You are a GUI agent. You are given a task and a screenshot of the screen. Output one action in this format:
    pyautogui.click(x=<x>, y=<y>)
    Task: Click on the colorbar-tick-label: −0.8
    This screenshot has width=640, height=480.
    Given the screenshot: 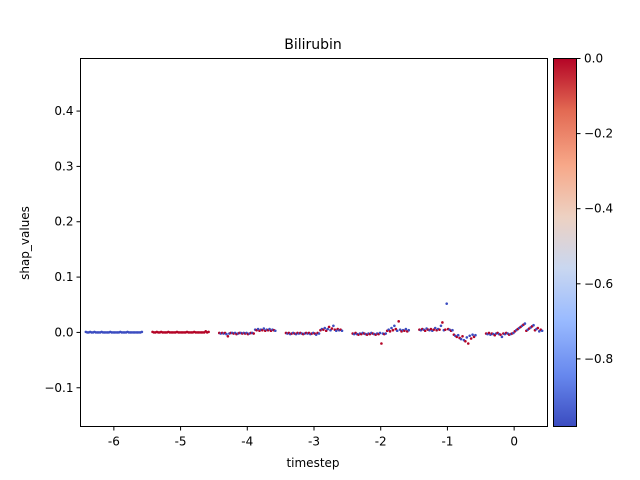 What is the action you would take?
    pyautogui.click(x=598, y=359)
    